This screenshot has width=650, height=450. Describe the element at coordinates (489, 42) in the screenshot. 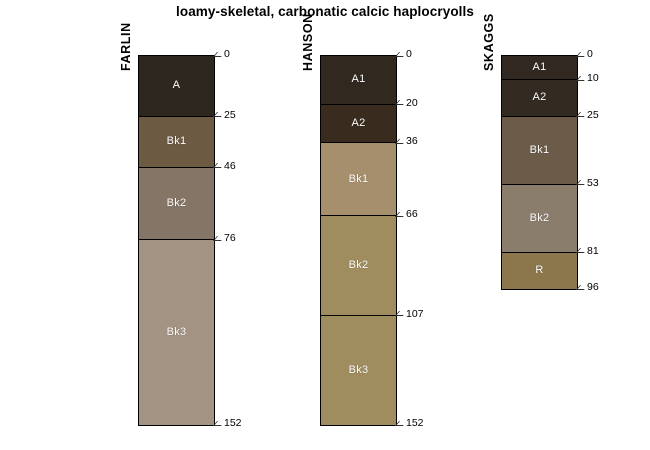

I see `profile-name-skaggs: SKAGGS` at that location.